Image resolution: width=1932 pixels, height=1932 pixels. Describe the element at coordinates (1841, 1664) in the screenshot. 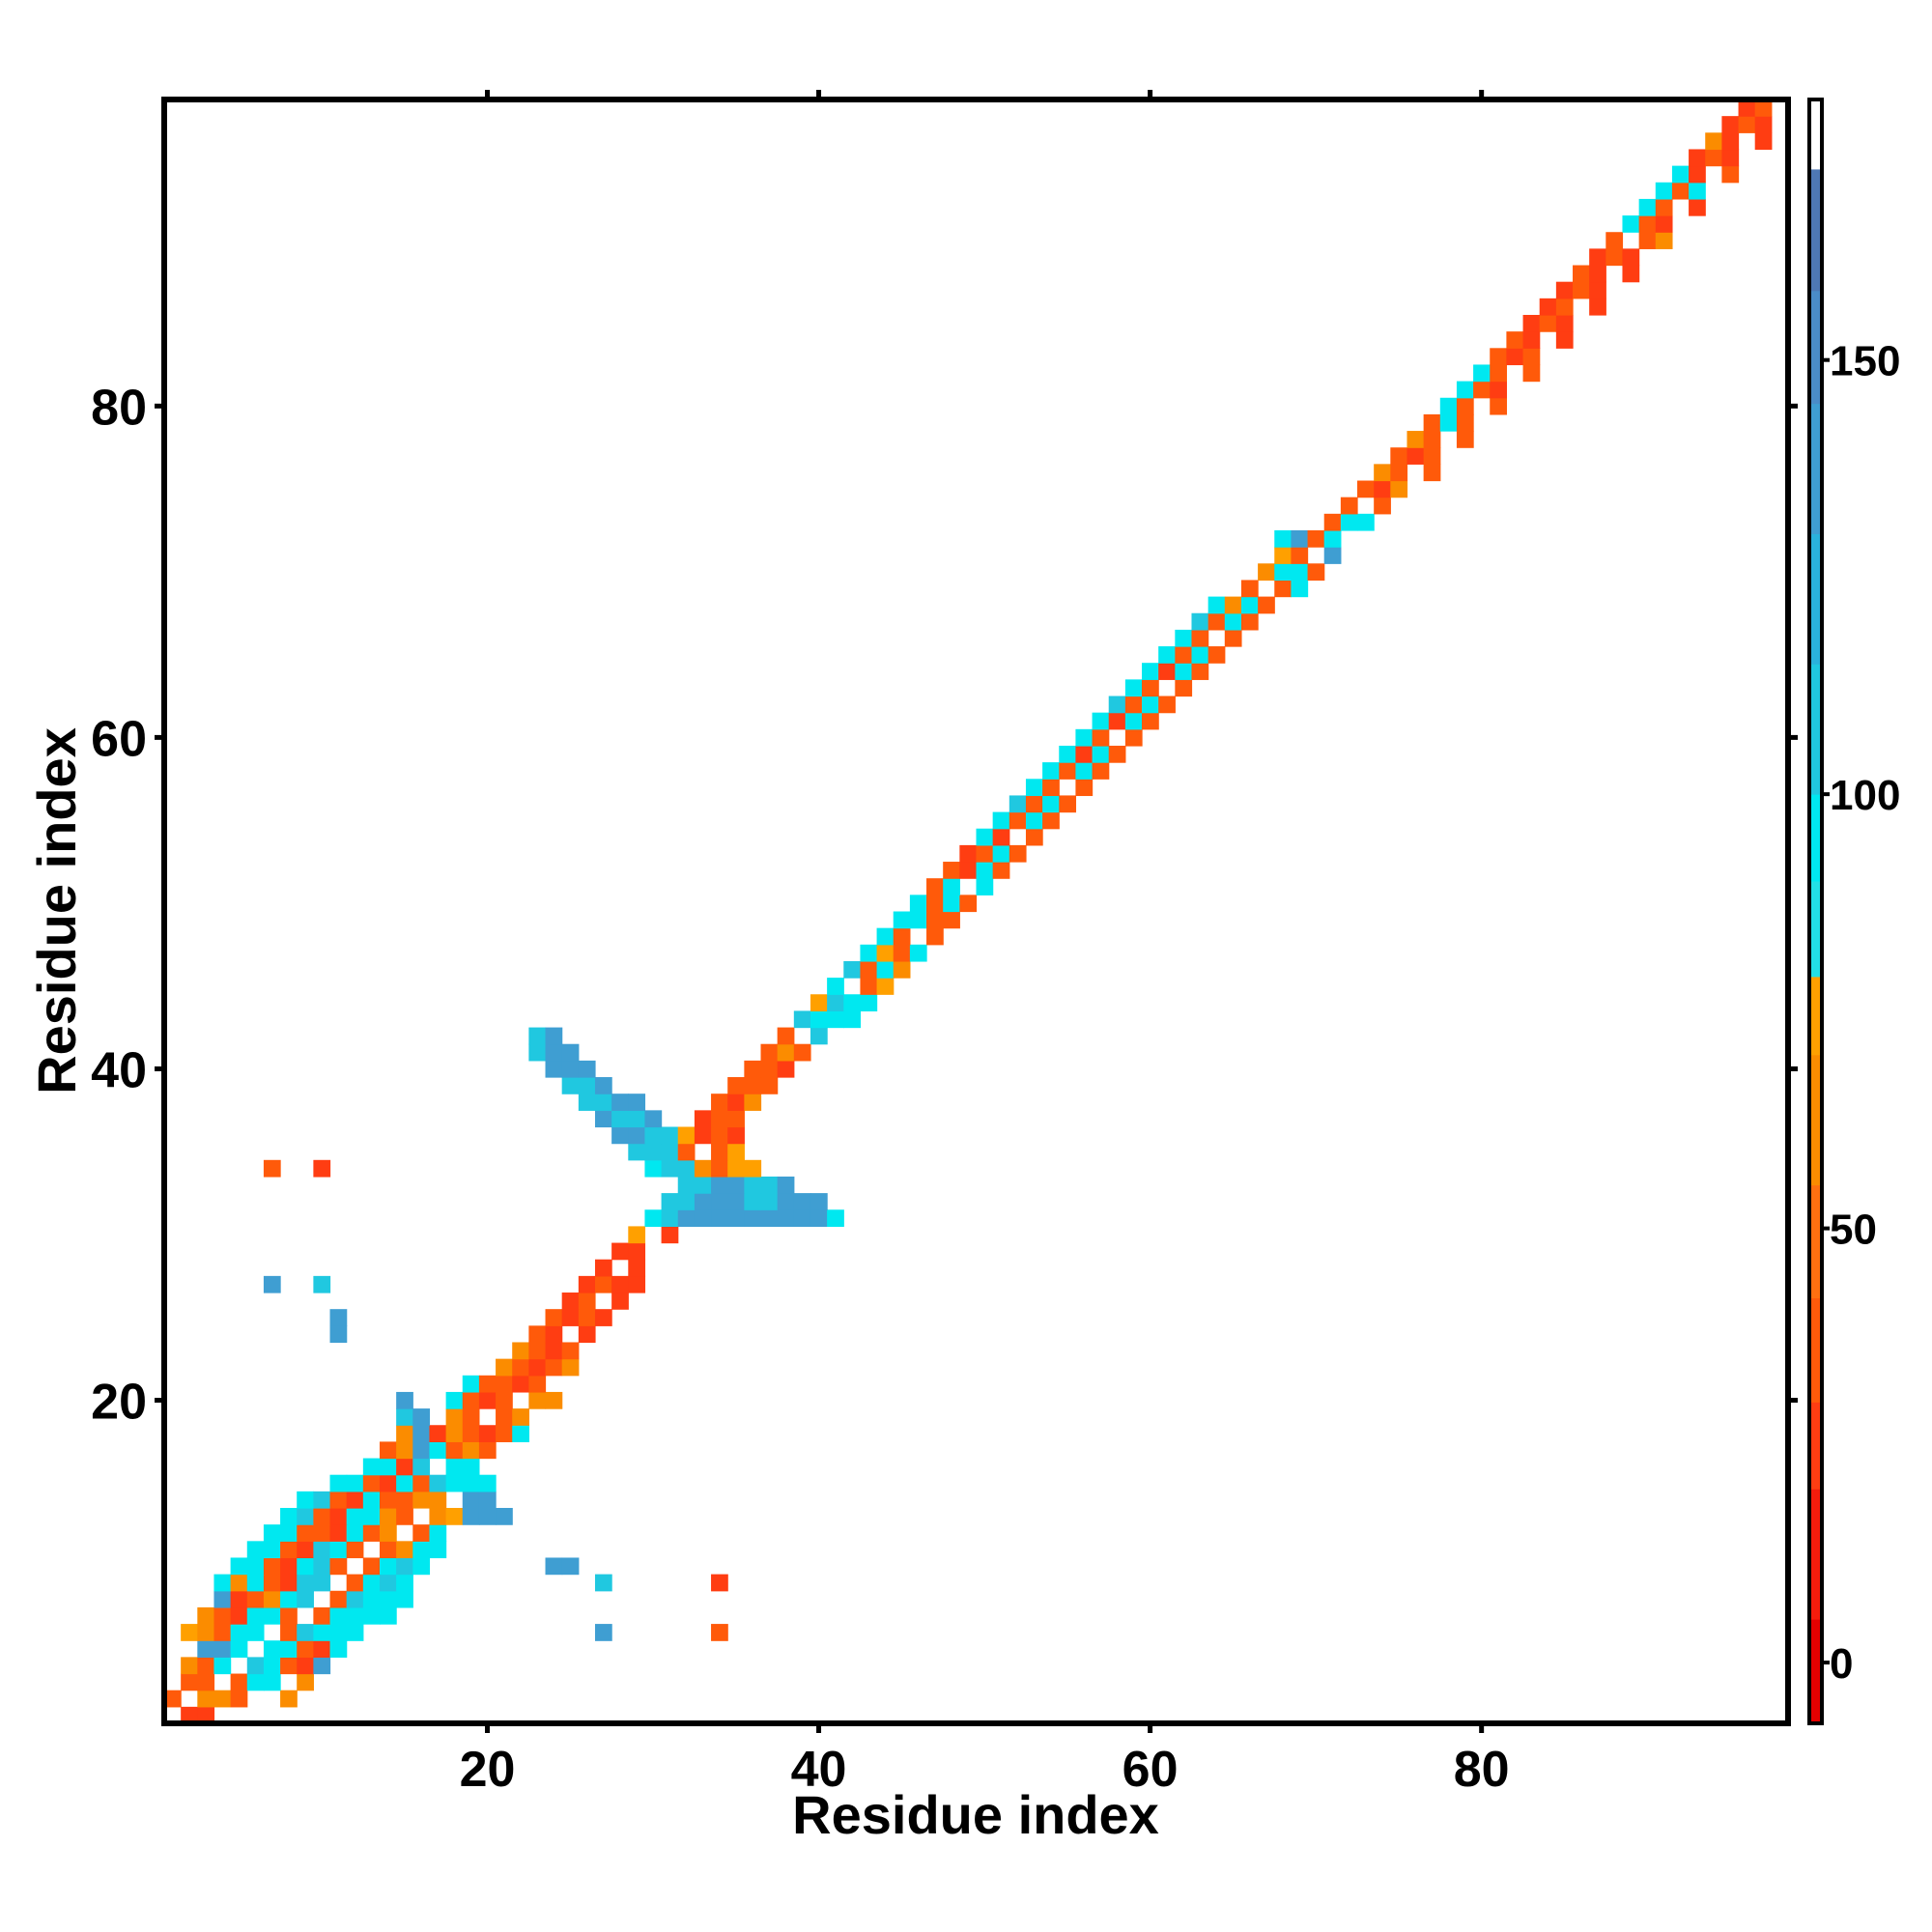

I see `colorbar-tick-label: 0` at that location.